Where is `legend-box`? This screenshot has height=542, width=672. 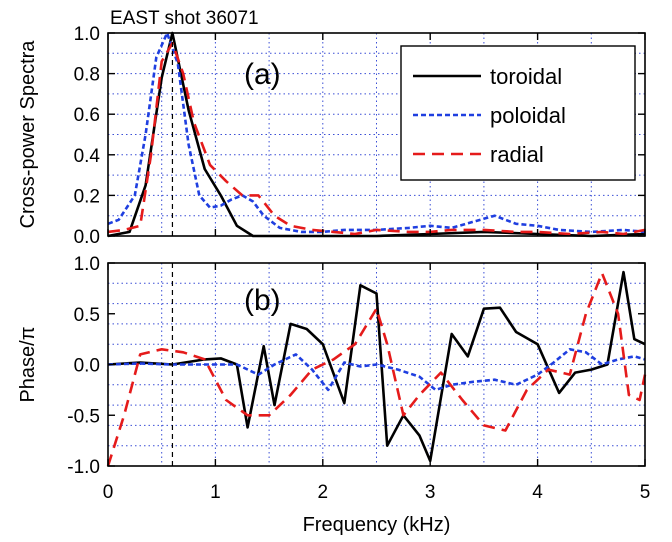 legend-box is located at coordinates (518, 113).